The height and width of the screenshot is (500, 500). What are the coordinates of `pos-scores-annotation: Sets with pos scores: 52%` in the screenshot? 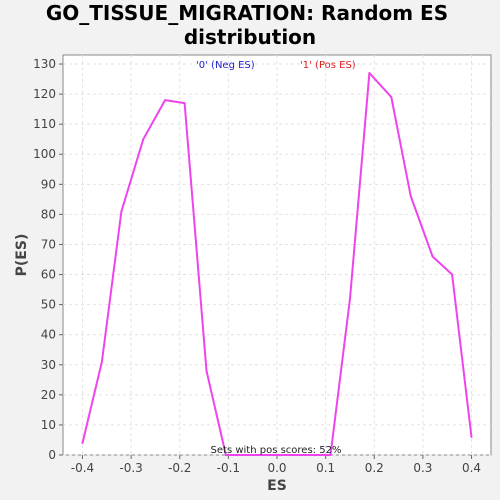 It's located at (276, 450).